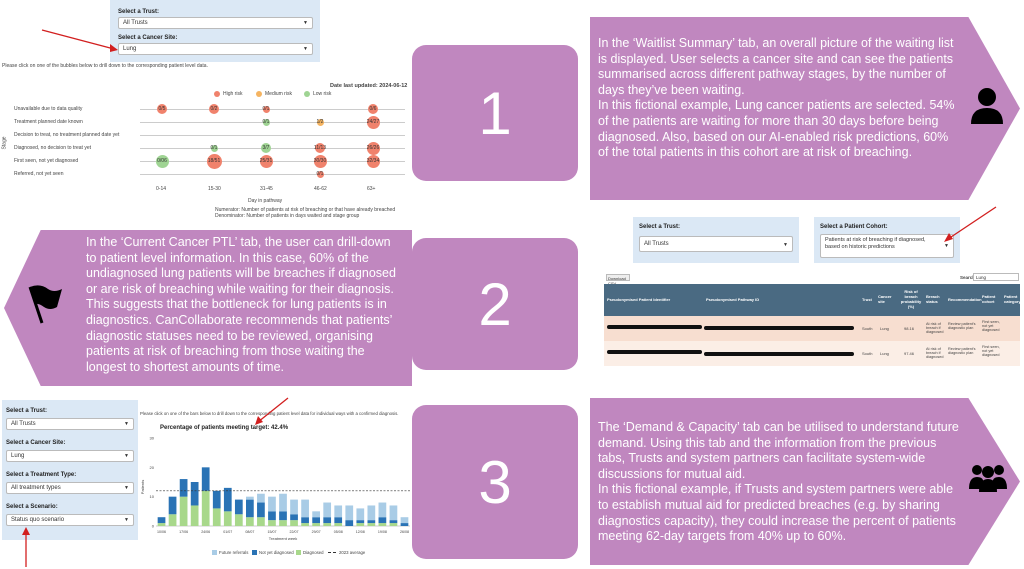 Image resolution: width=1024 pixels, height=569 pixels. Describe the element at coordinates (320, 161) in the screenshot. I see `risk-bubble: 30/30` at that location.